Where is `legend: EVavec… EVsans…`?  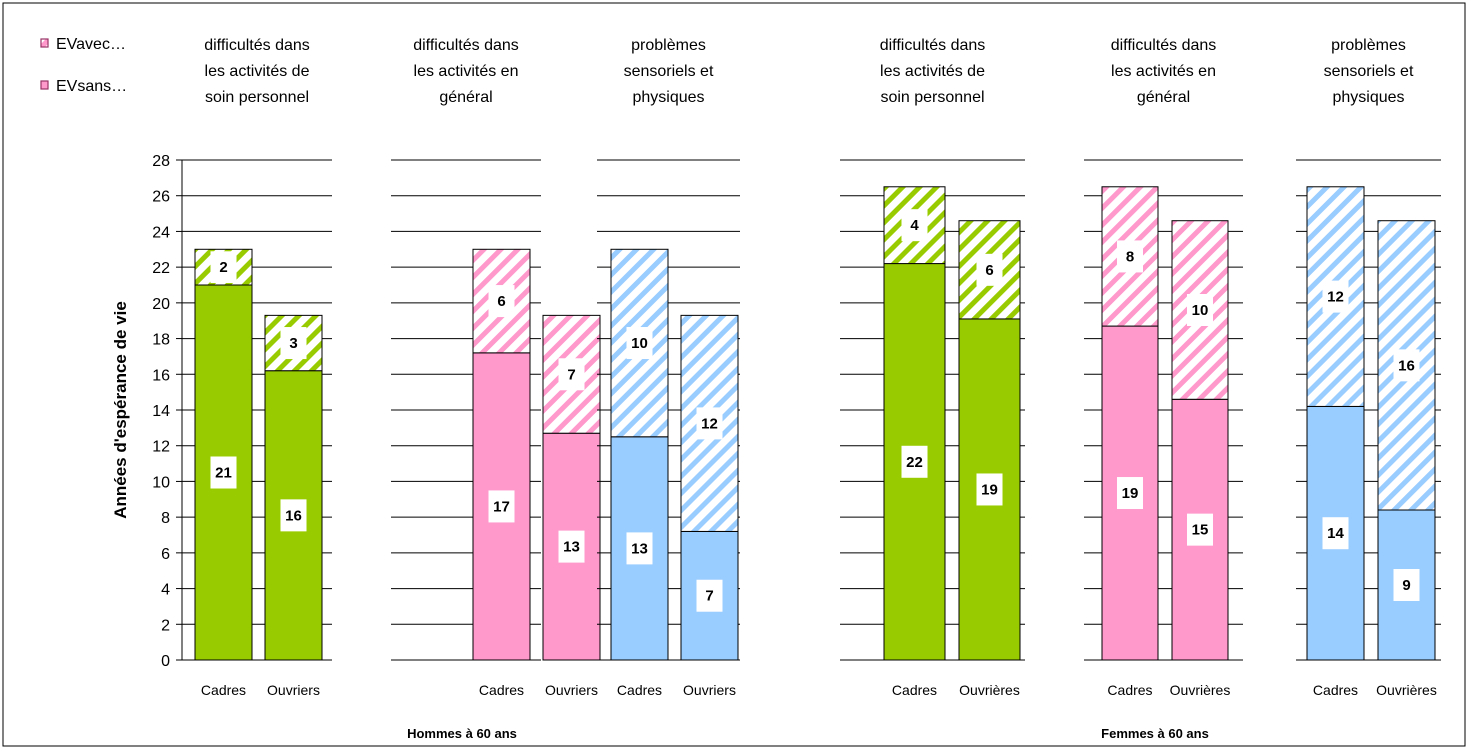 legend: EVavec… EVsans… is located at coordinates (83, 65).